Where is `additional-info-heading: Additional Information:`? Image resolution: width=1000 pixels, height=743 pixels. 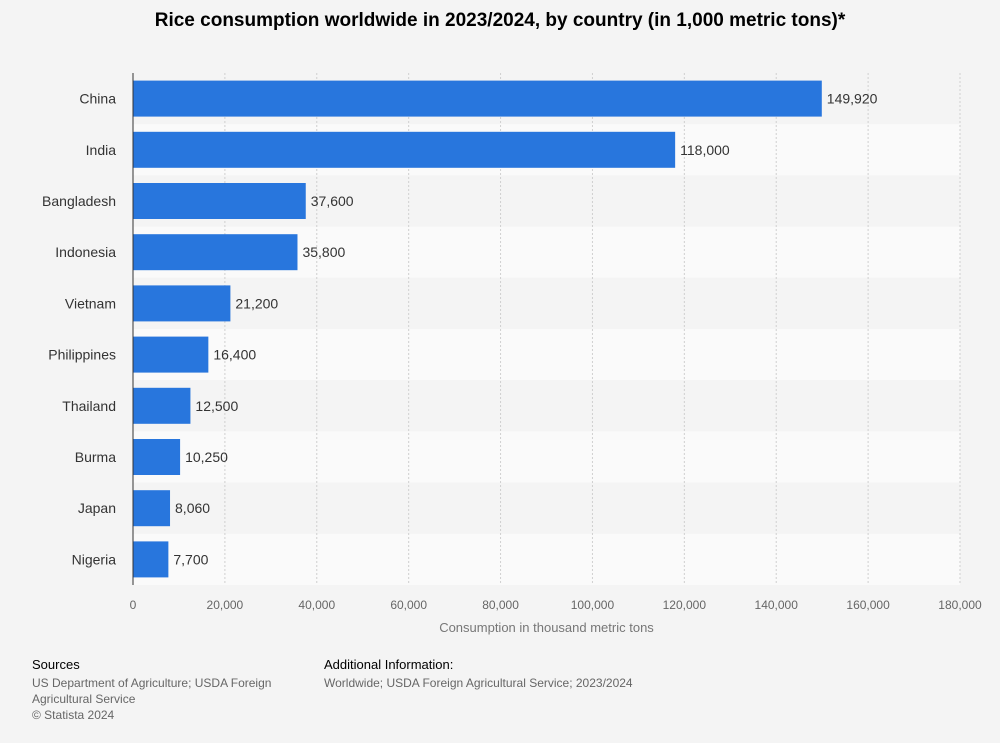
additional-info-heading: Additional Information: is located at coordinates (389, 664).